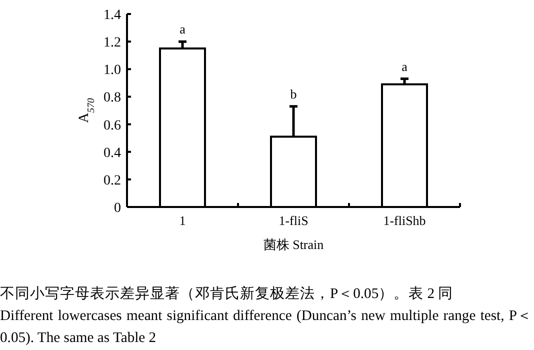  What do you see at coordinates (227, 294) in the screenshot?
I see `text: 不同小写字母表示差异显著（邓肯氏新复极差法，P＜0.05）。表 2 同` at bounding box center [227, 294].